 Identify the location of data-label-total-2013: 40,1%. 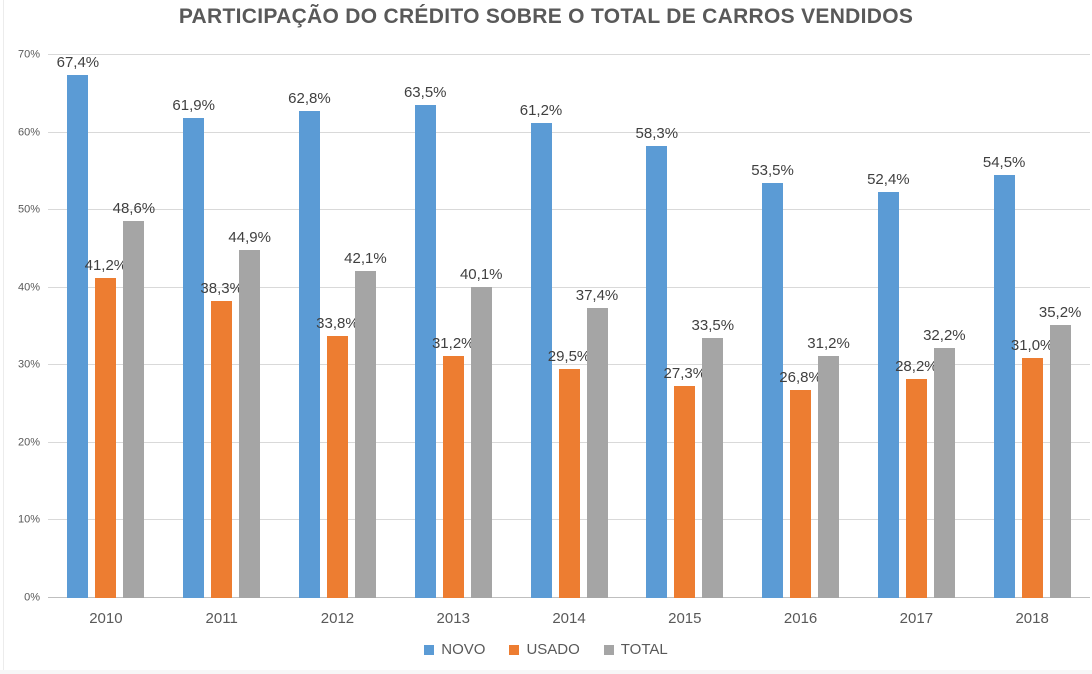
(481, 274).